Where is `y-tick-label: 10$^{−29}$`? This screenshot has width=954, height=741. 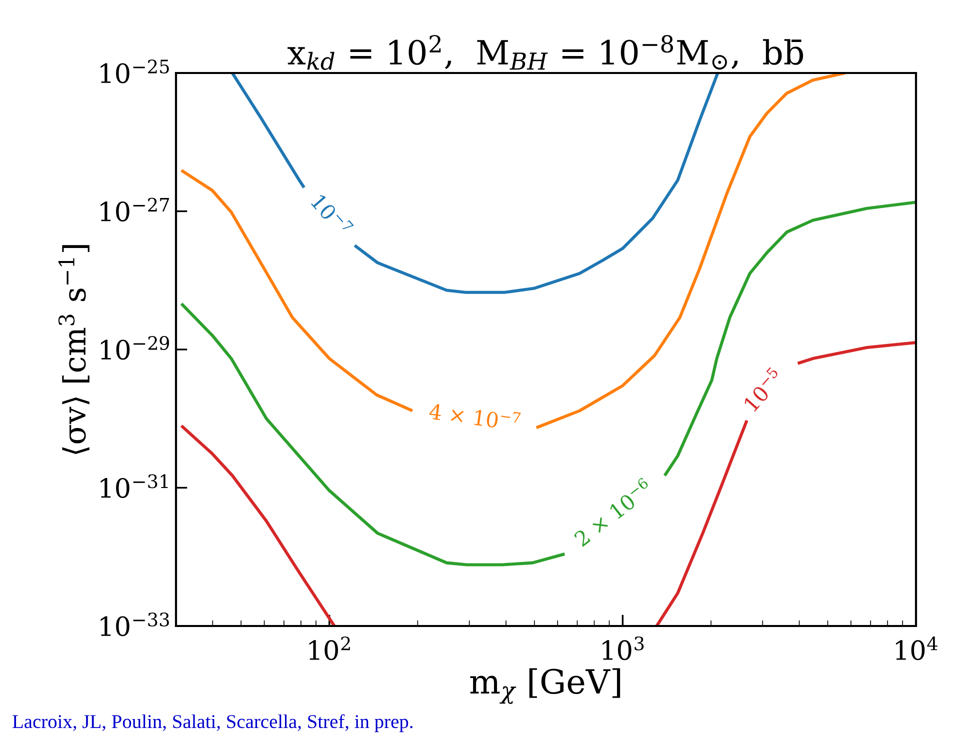 y-tick-label: 10$^{−29}$ is located at coordinates (135, 348).